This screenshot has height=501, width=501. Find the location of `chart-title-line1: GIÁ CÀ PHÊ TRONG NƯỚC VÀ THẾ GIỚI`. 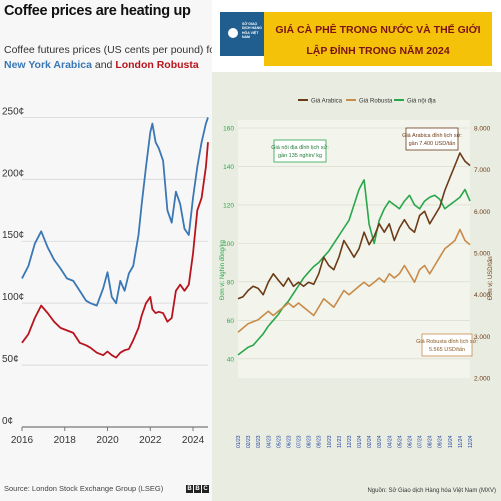

chart-title-line1: GIÁ CÀ PHÊ TRONG NƯỚC VÀ THẾ GIỚI is located at coordinates (378, 30).